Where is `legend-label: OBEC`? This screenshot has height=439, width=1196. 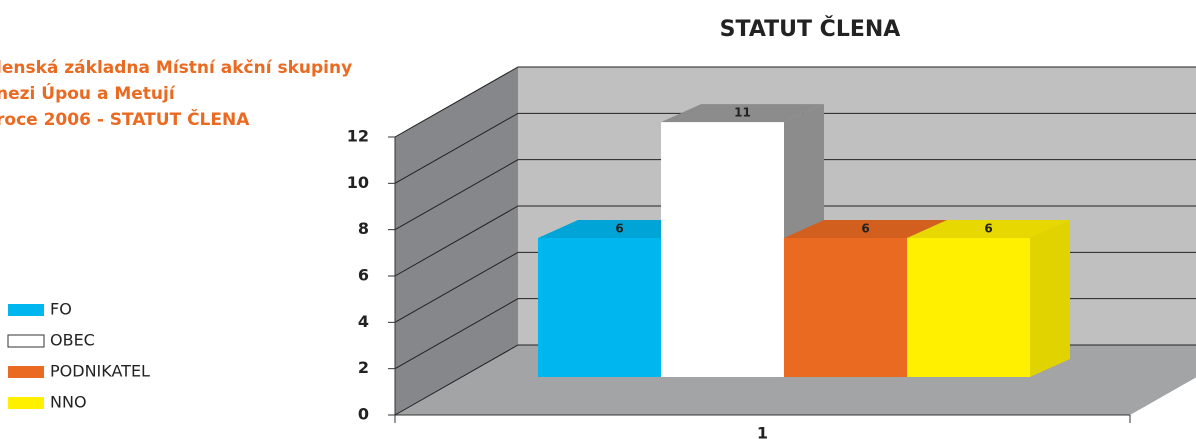 legend-label: OBEC is located at coordinates (72, 340).